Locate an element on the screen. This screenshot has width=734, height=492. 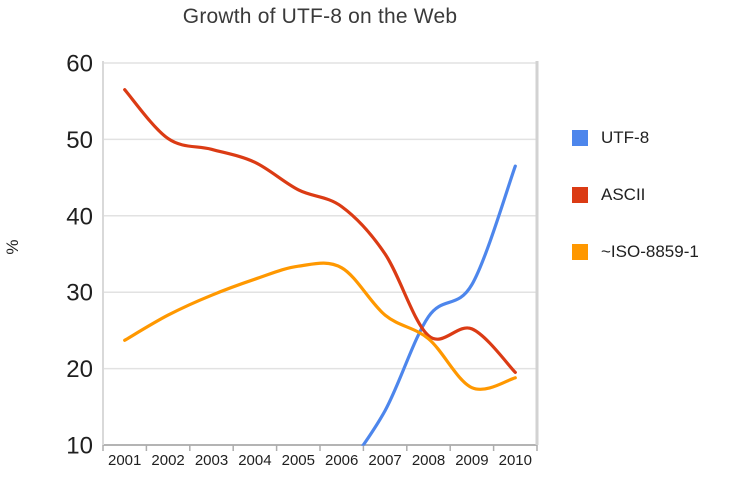
y-tick-label-40: 40 is located at coordinates (79, 216).